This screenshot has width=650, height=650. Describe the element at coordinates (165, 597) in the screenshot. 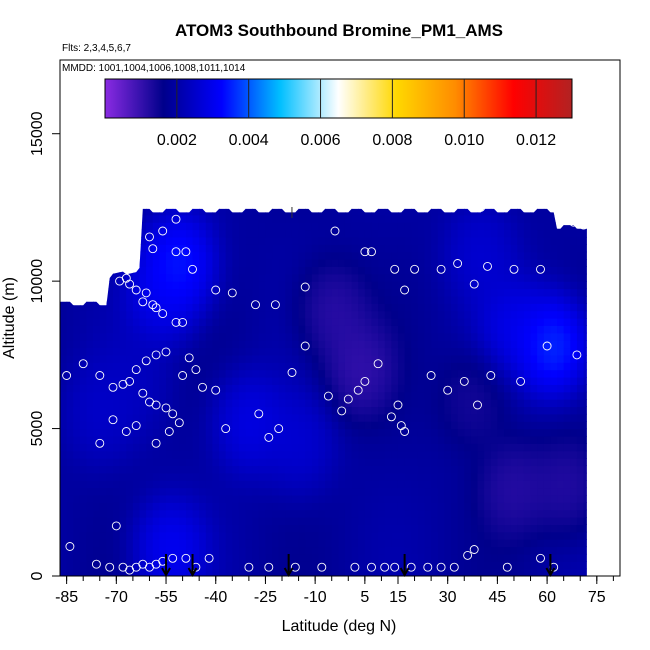

I see `x-tick-label: -55` at that location.